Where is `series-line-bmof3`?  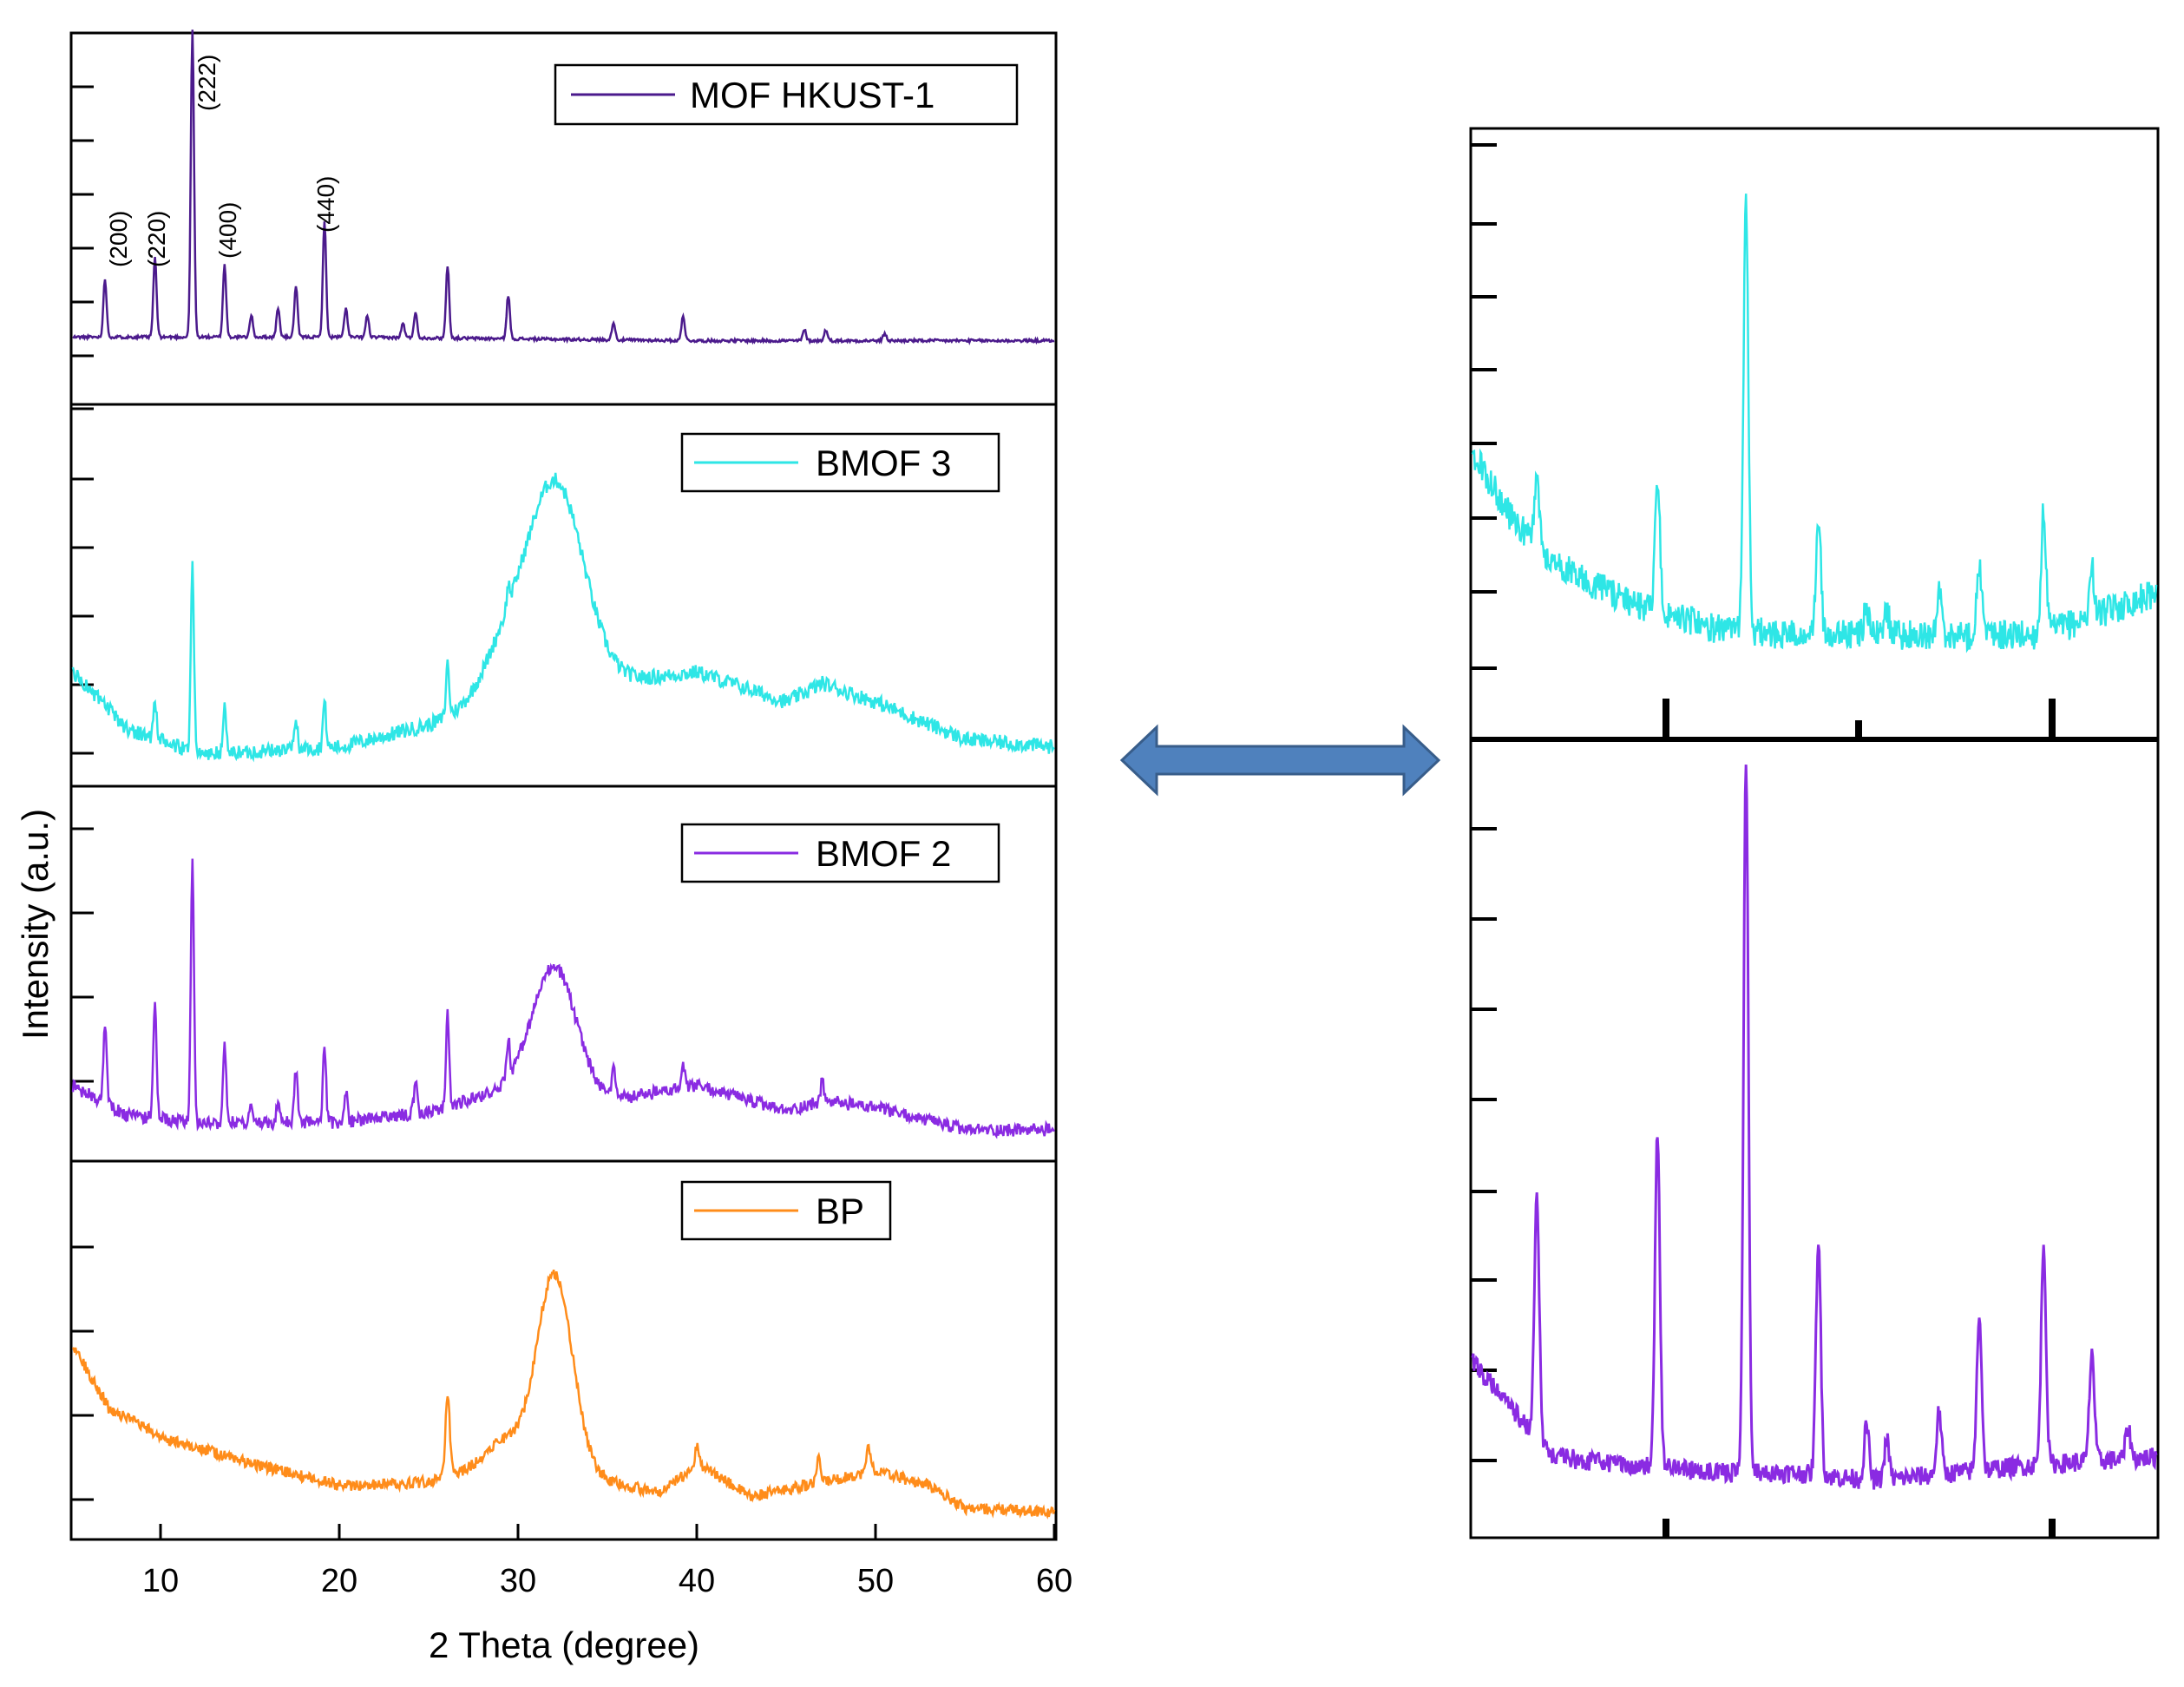
series-line-bmof3 is located at coordinates (563, 617).